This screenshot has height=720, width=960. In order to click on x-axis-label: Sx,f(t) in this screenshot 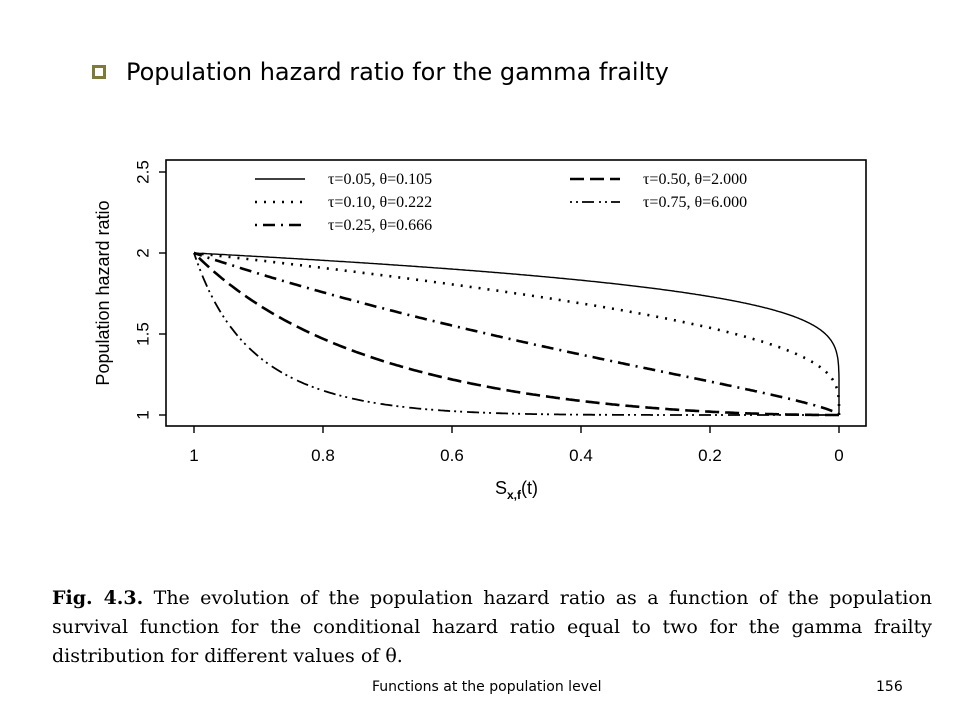, I will do `click(516, 490)`.